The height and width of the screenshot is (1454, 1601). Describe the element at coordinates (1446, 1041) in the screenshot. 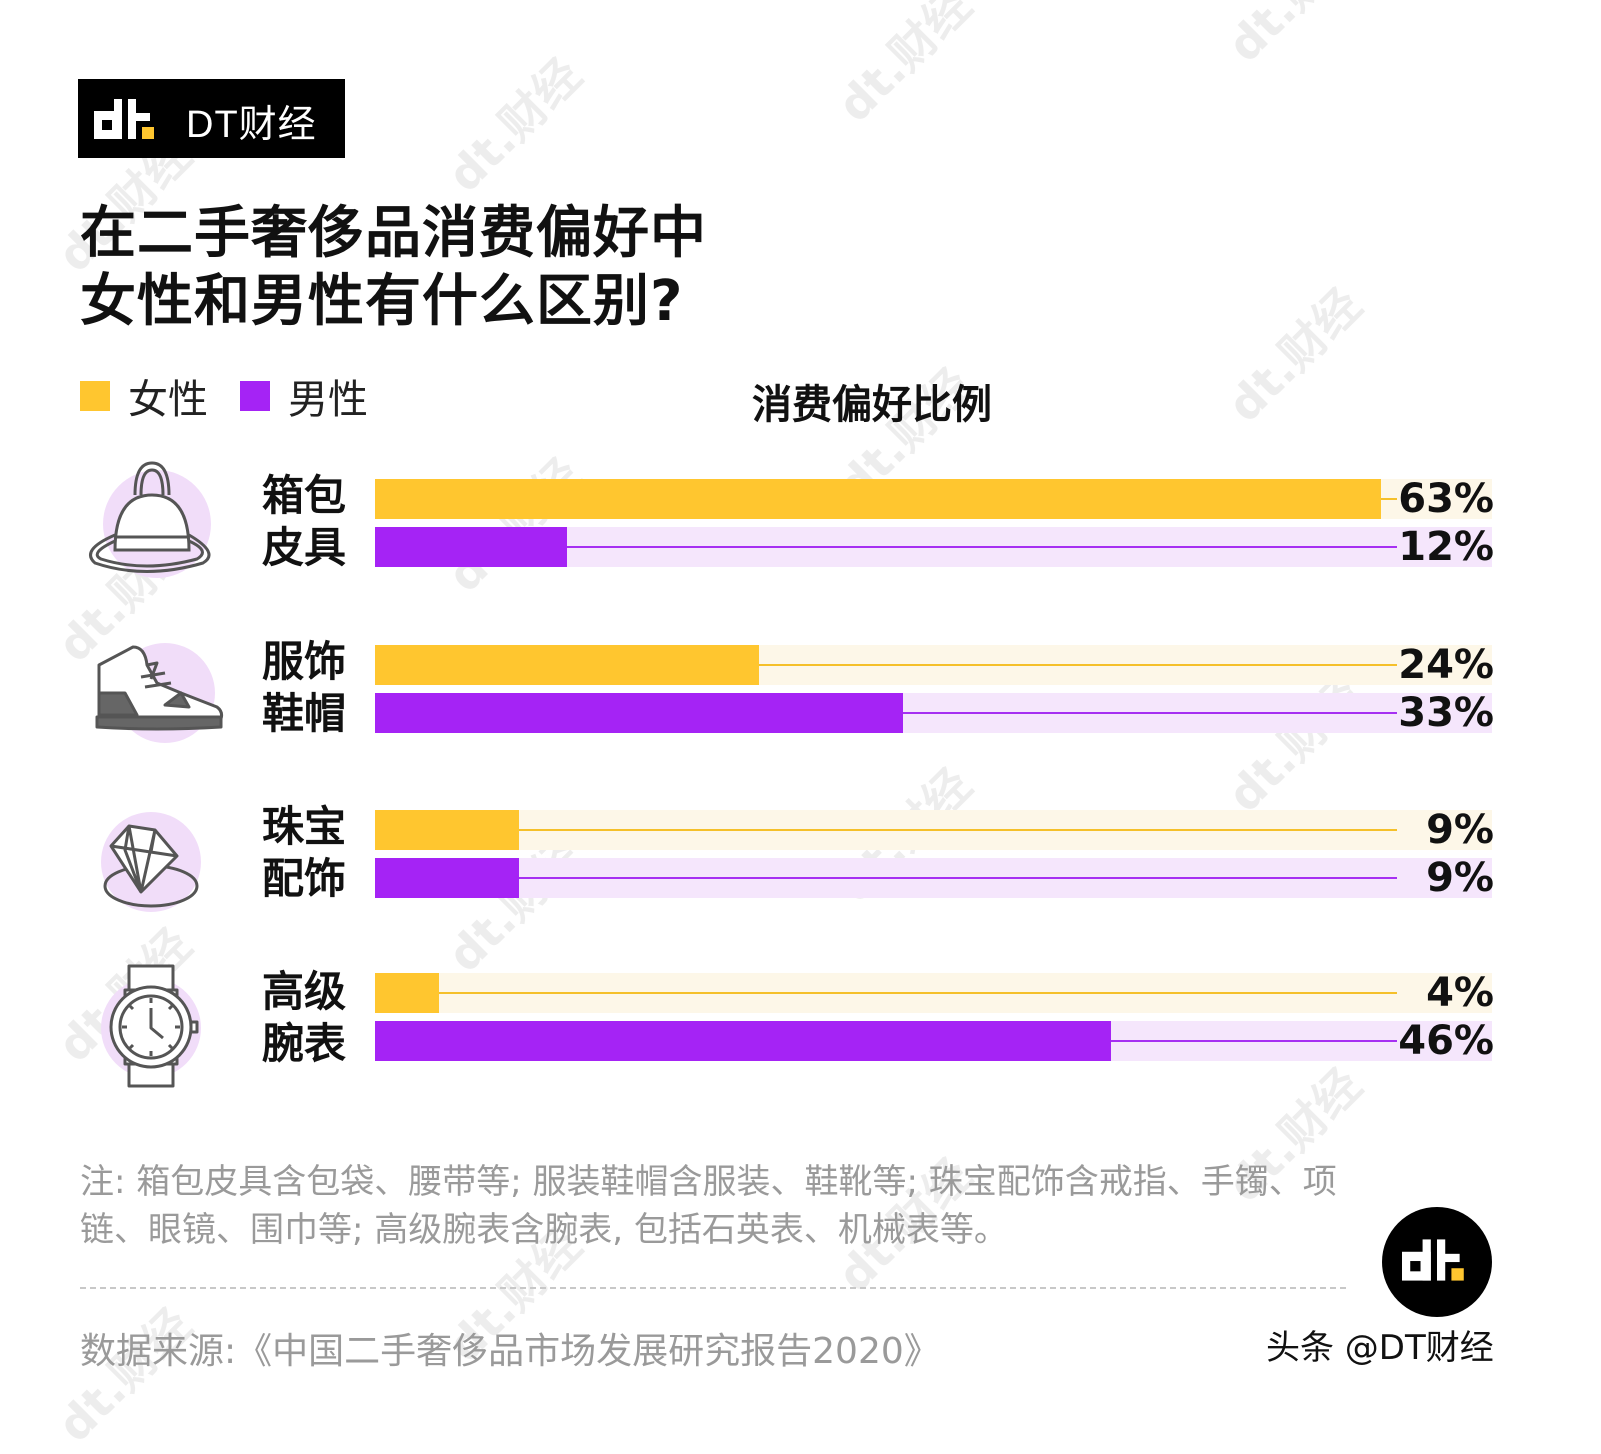

I see `value-label-male: 46%` at that location.